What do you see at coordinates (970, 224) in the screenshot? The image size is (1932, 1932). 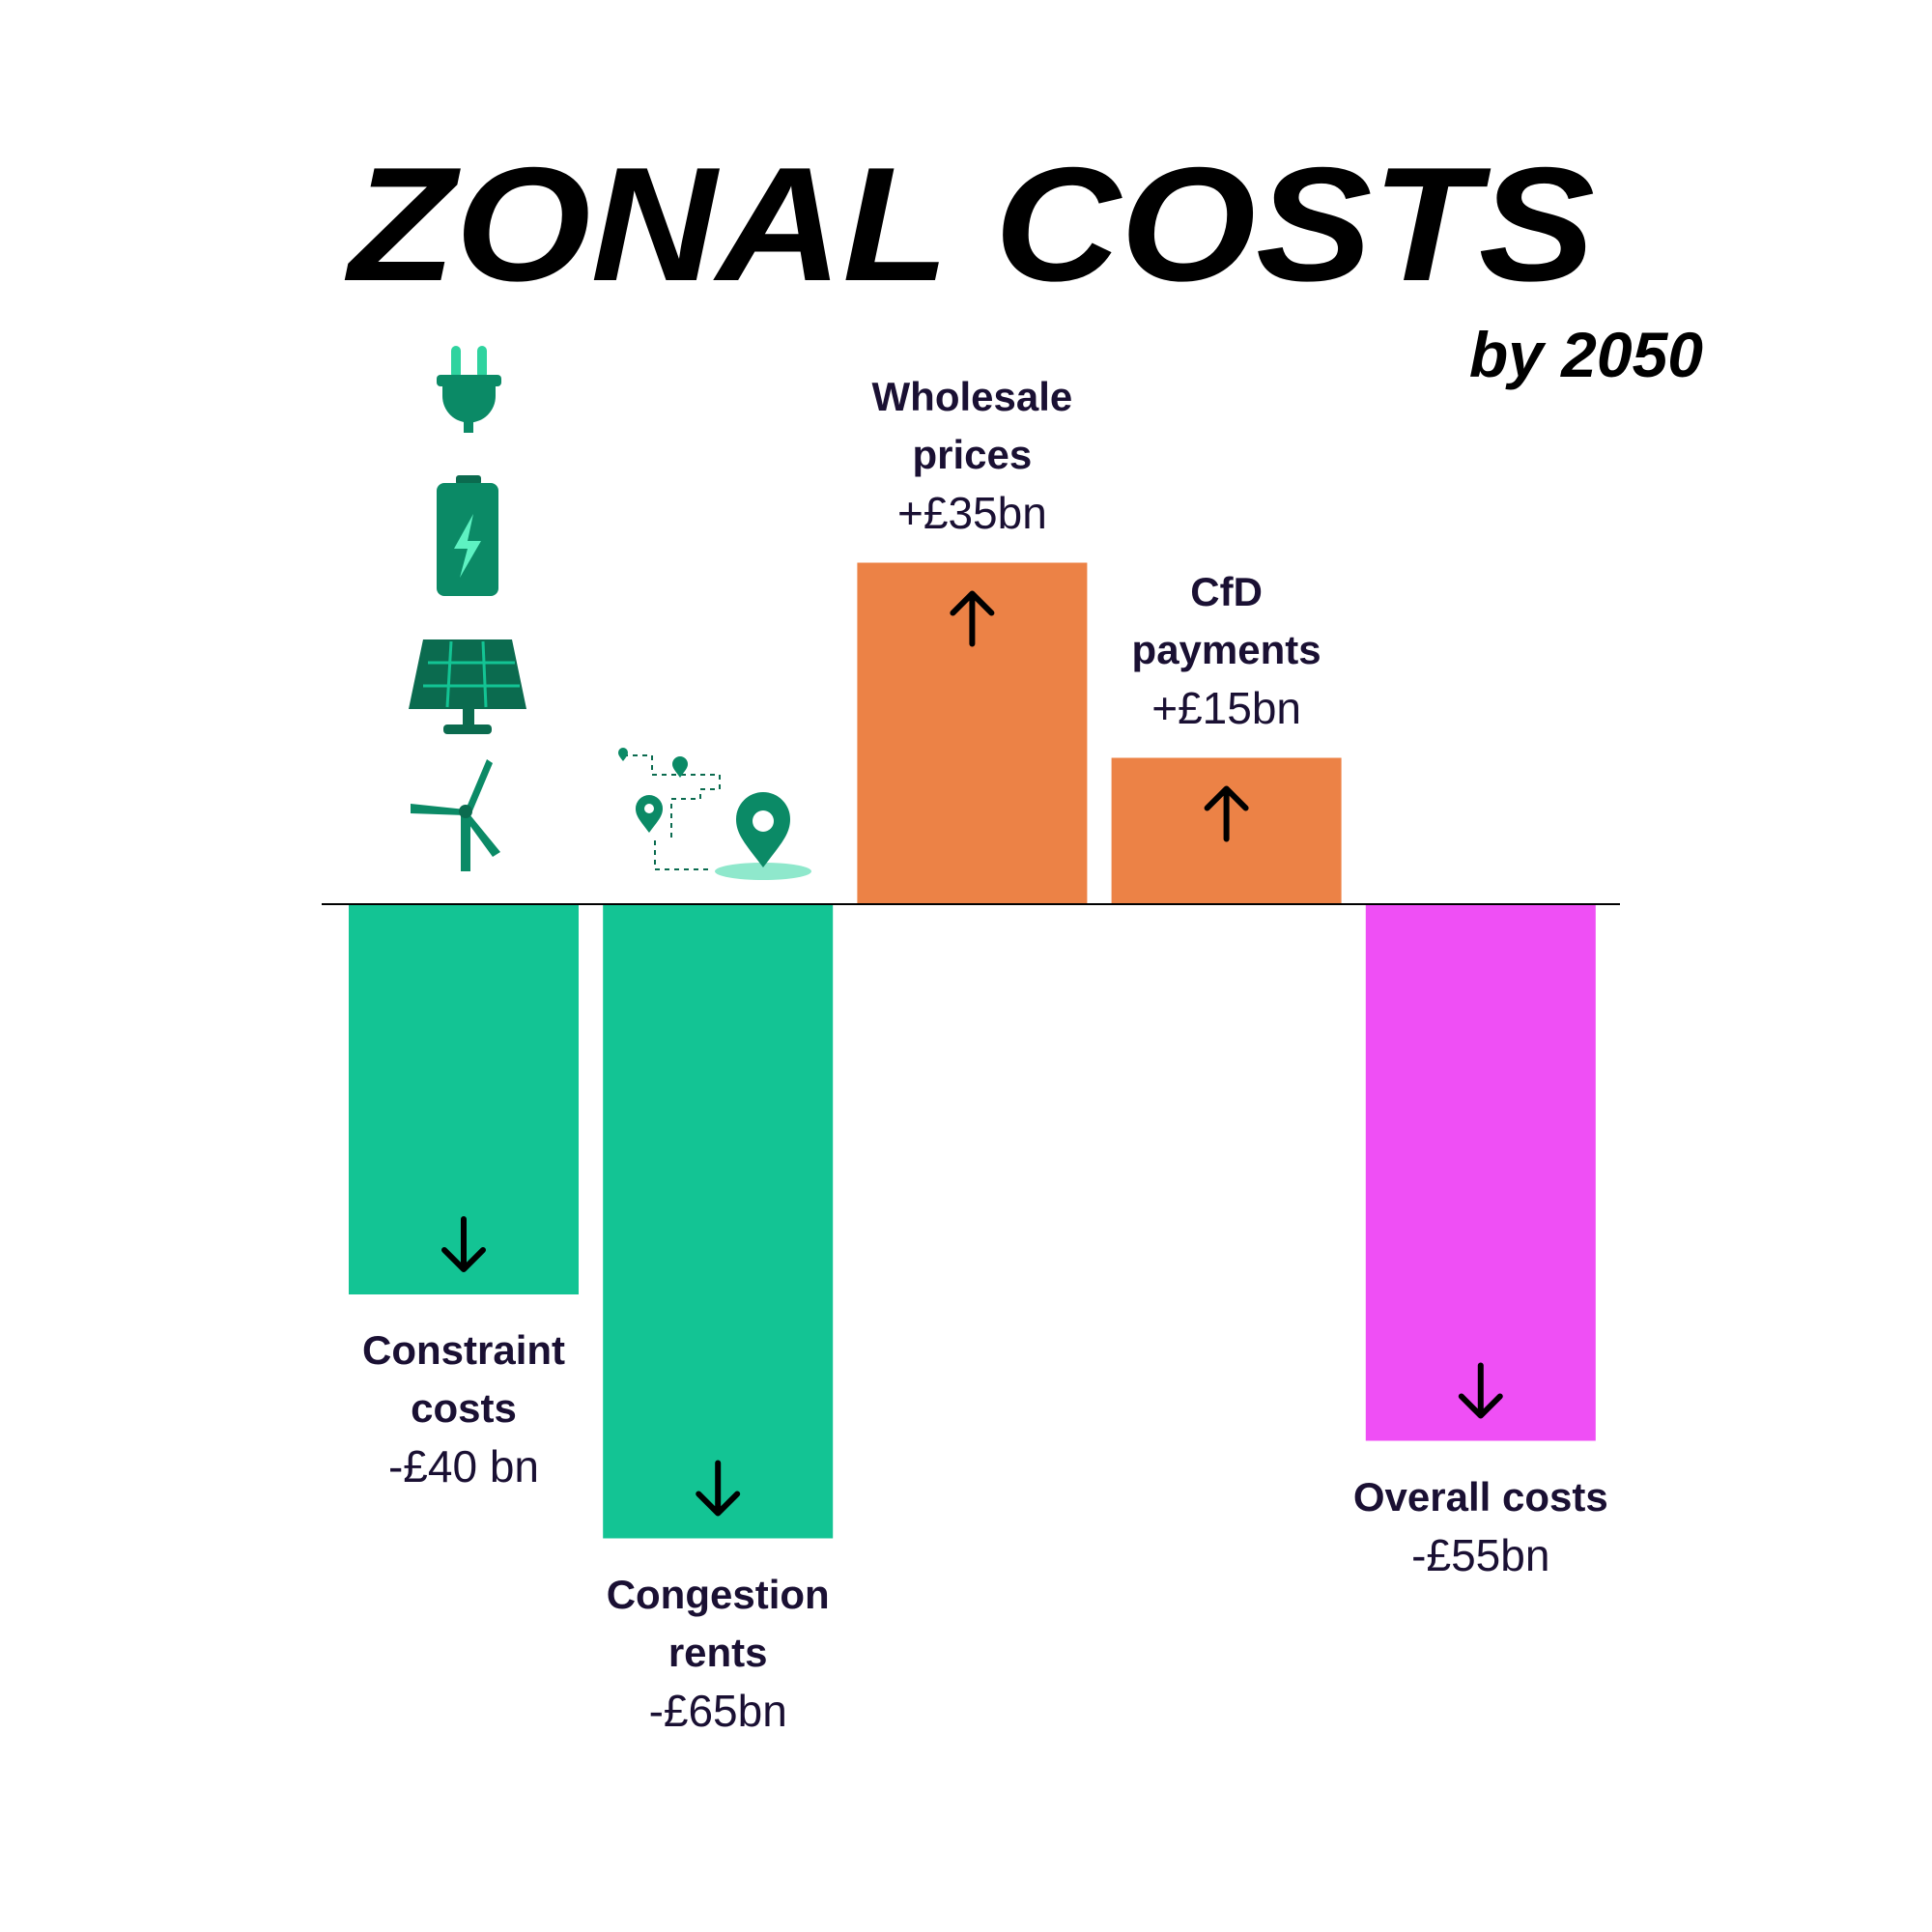 I see `chart-title: ZONAL COSTS` at bounding box center [970, 224].